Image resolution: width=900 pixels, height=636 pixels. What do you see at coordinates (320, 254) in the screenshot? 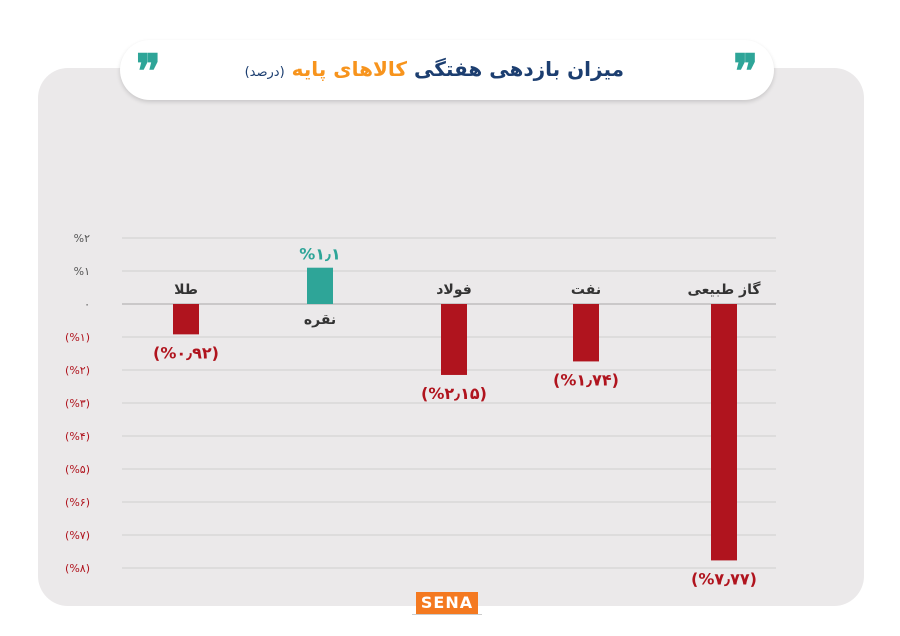
I see `value-label: %۱٫۱` at bounding box center [320, 254].